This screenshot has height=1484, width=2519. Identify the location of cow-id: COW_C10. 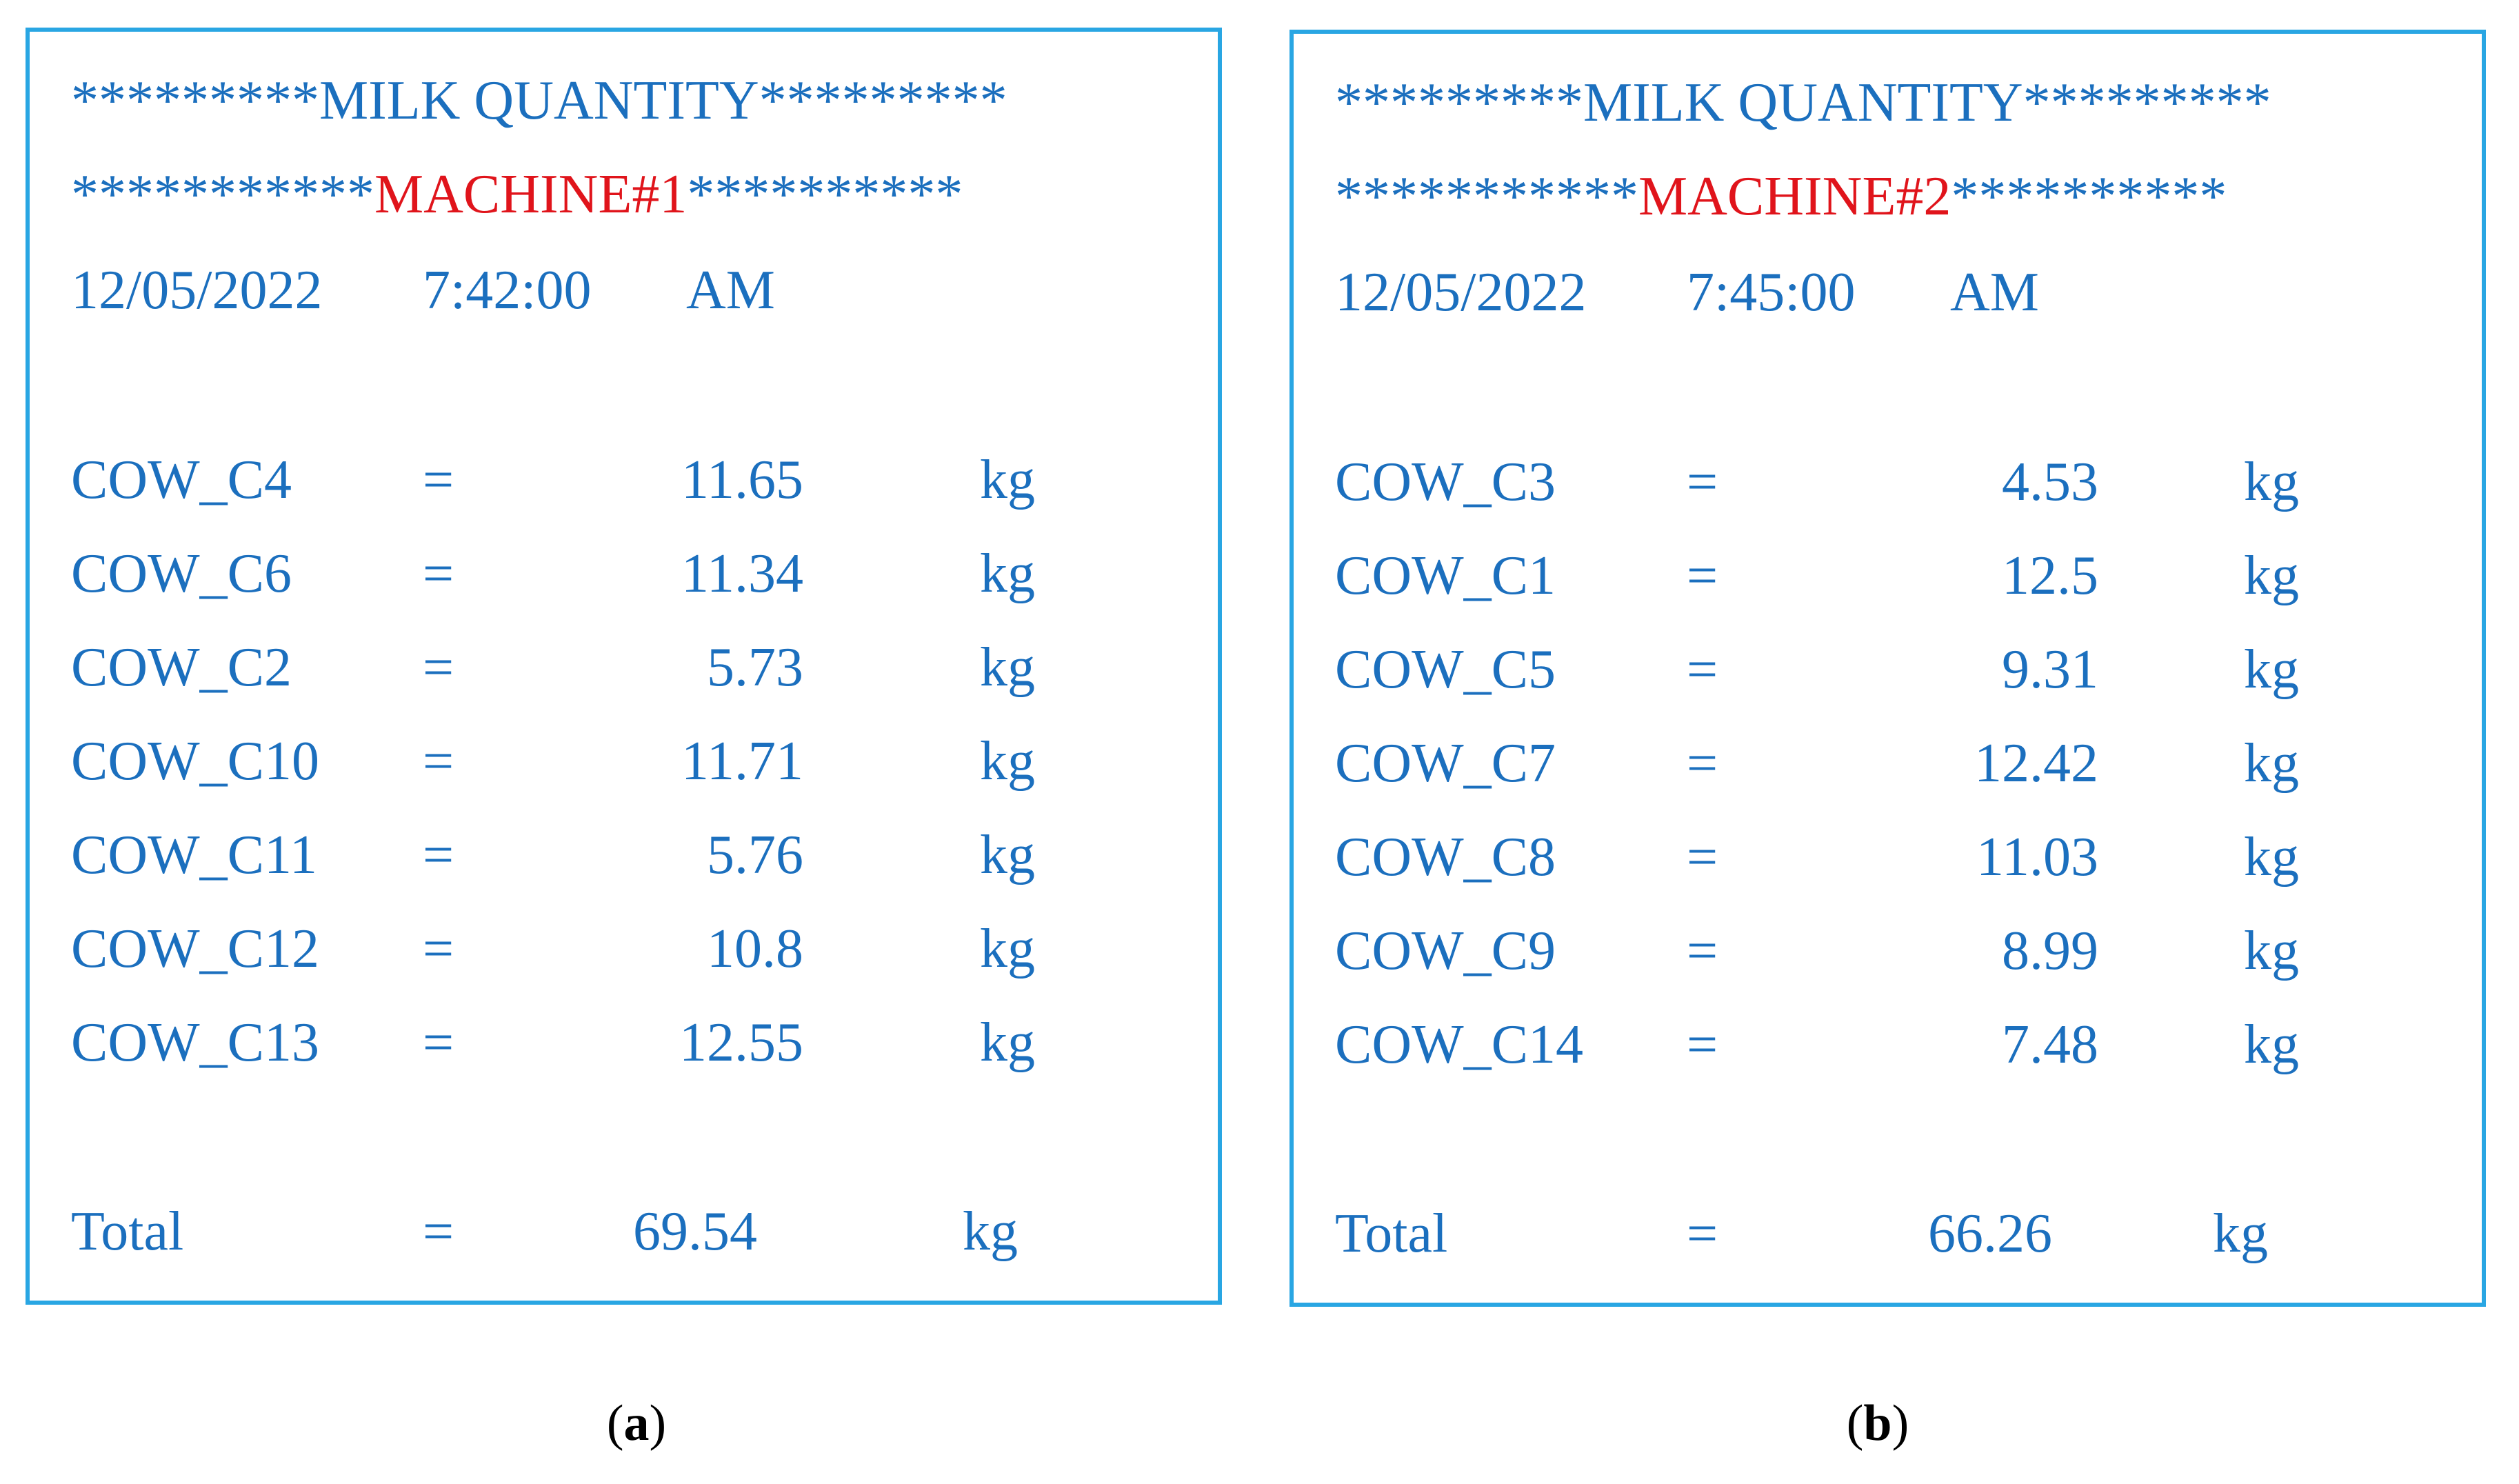
(195, 762).